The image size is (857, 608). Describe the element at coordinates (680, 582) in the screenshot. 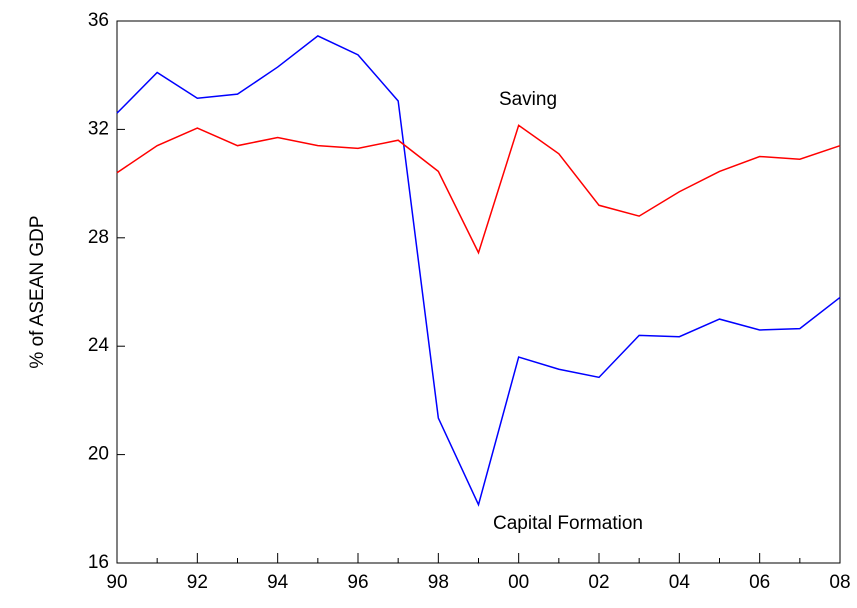

I see `x-tick-label: 04` at that location.